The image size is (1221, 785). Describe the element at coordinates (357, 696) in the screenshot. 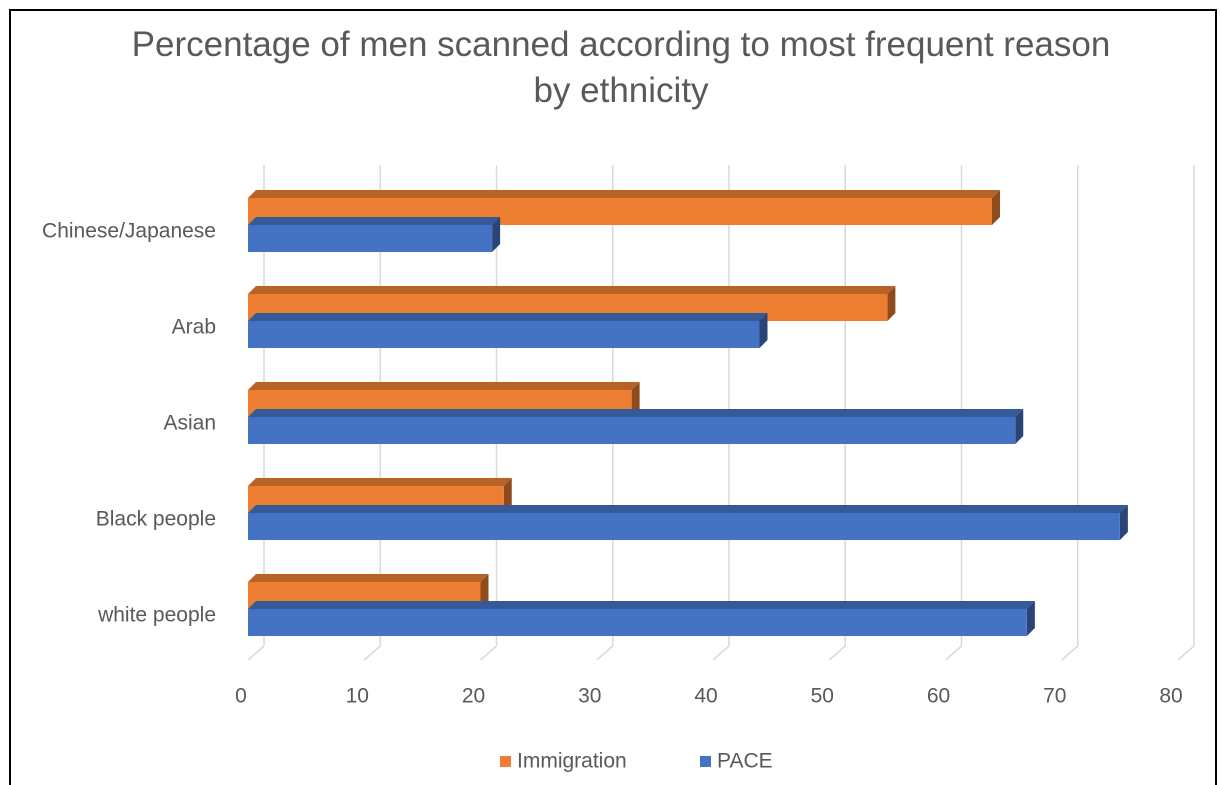

I see `x-tick-label: 10` at that location.